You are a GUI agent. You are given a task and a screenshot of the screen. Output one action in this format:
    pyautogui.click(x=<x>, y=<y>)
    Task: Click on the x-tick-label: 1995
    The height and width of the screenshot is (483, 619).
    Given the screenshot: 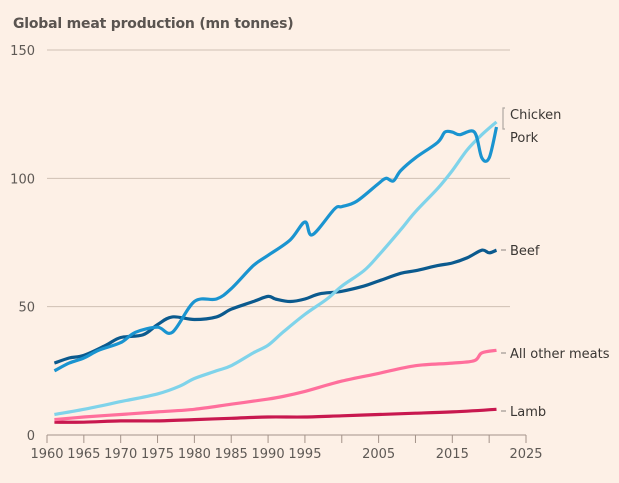 What is the action you would take?
    pyautogui.click(x=304, y=454)
    